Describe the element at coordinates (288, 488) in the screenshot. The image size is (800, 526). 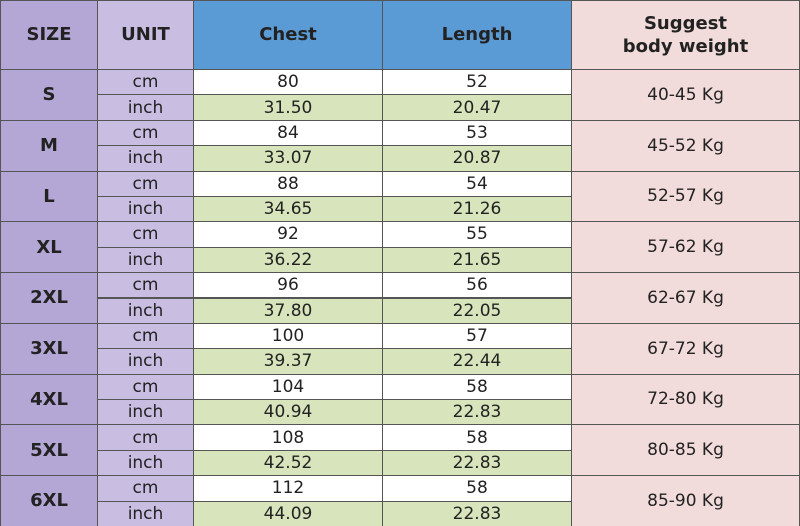
I see `chest-cell: 112` at that location.